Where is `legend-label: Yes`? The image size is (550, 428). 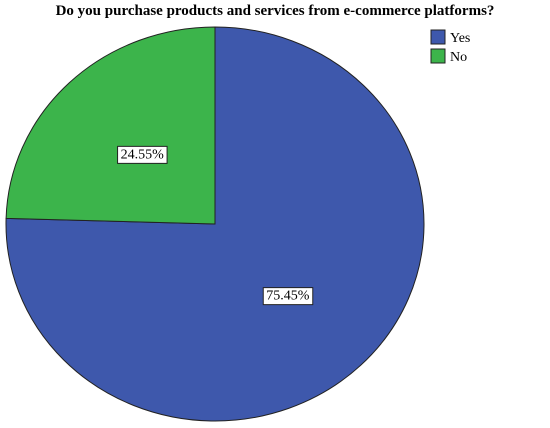
legend-label: Yes is located at coordinates (460, 38).